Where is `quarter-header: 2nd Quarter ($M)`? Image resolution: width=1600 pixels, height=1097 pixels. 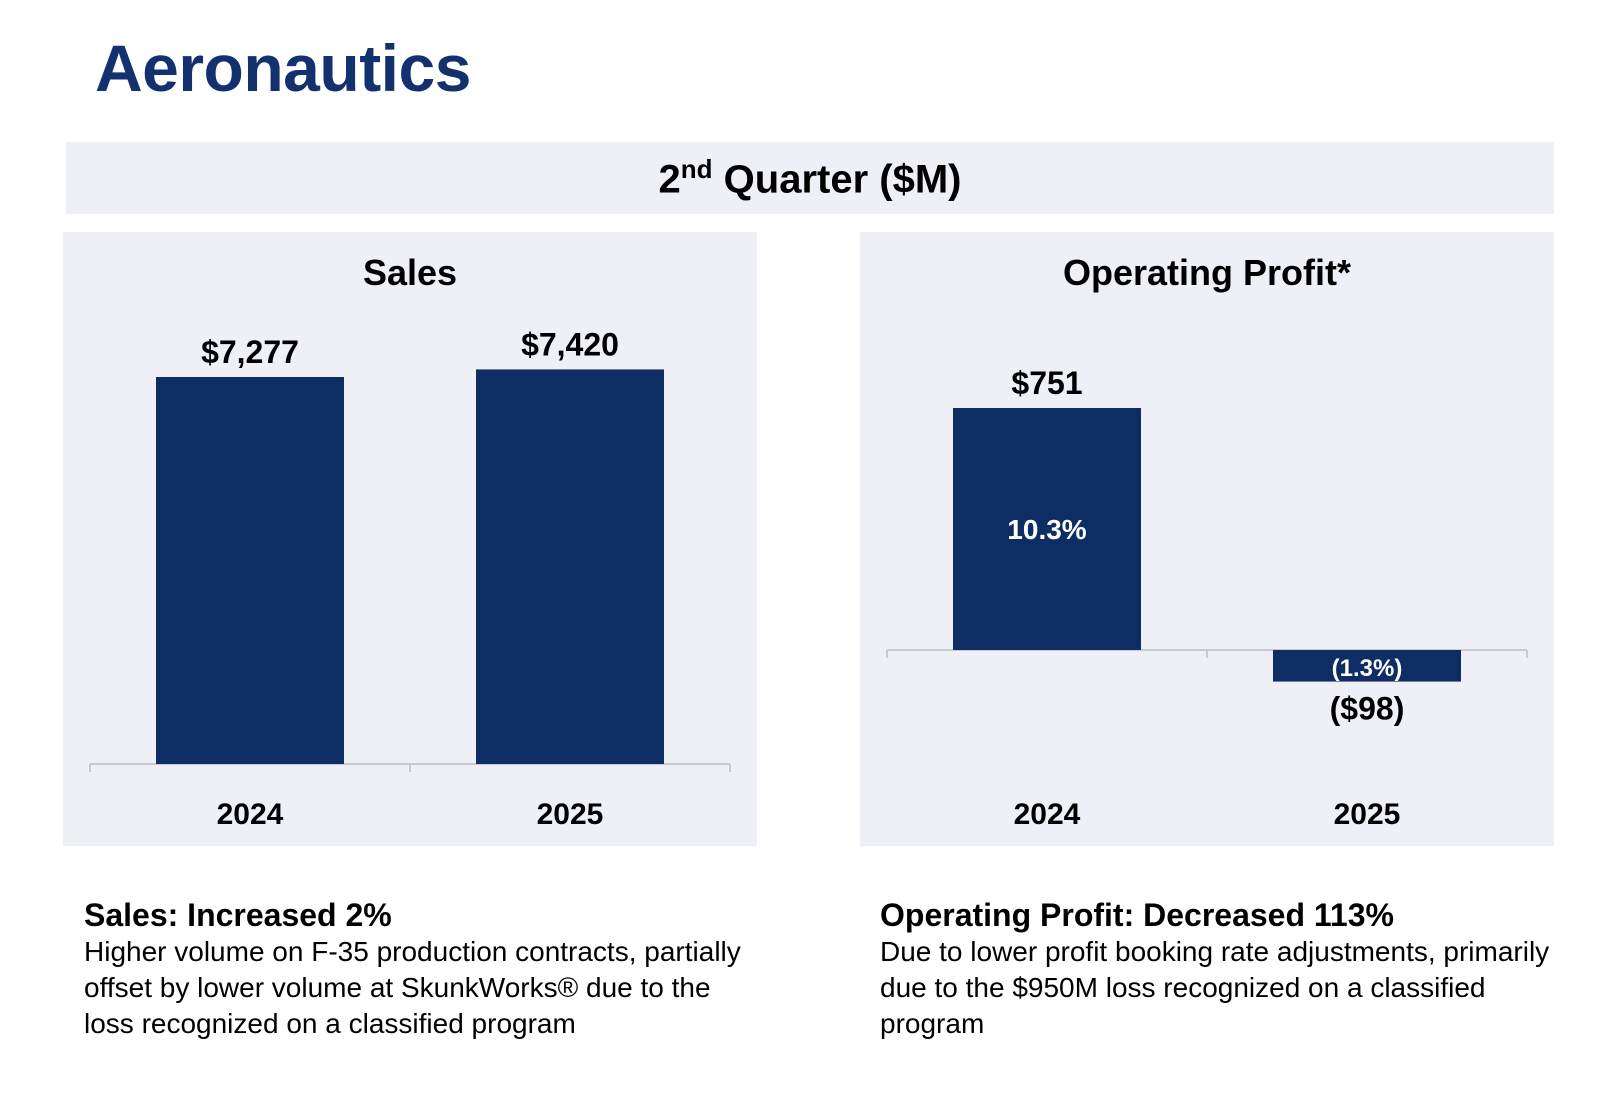 quarter-header: 2nd Quarter ($M) is located at coordinates (810, 178).